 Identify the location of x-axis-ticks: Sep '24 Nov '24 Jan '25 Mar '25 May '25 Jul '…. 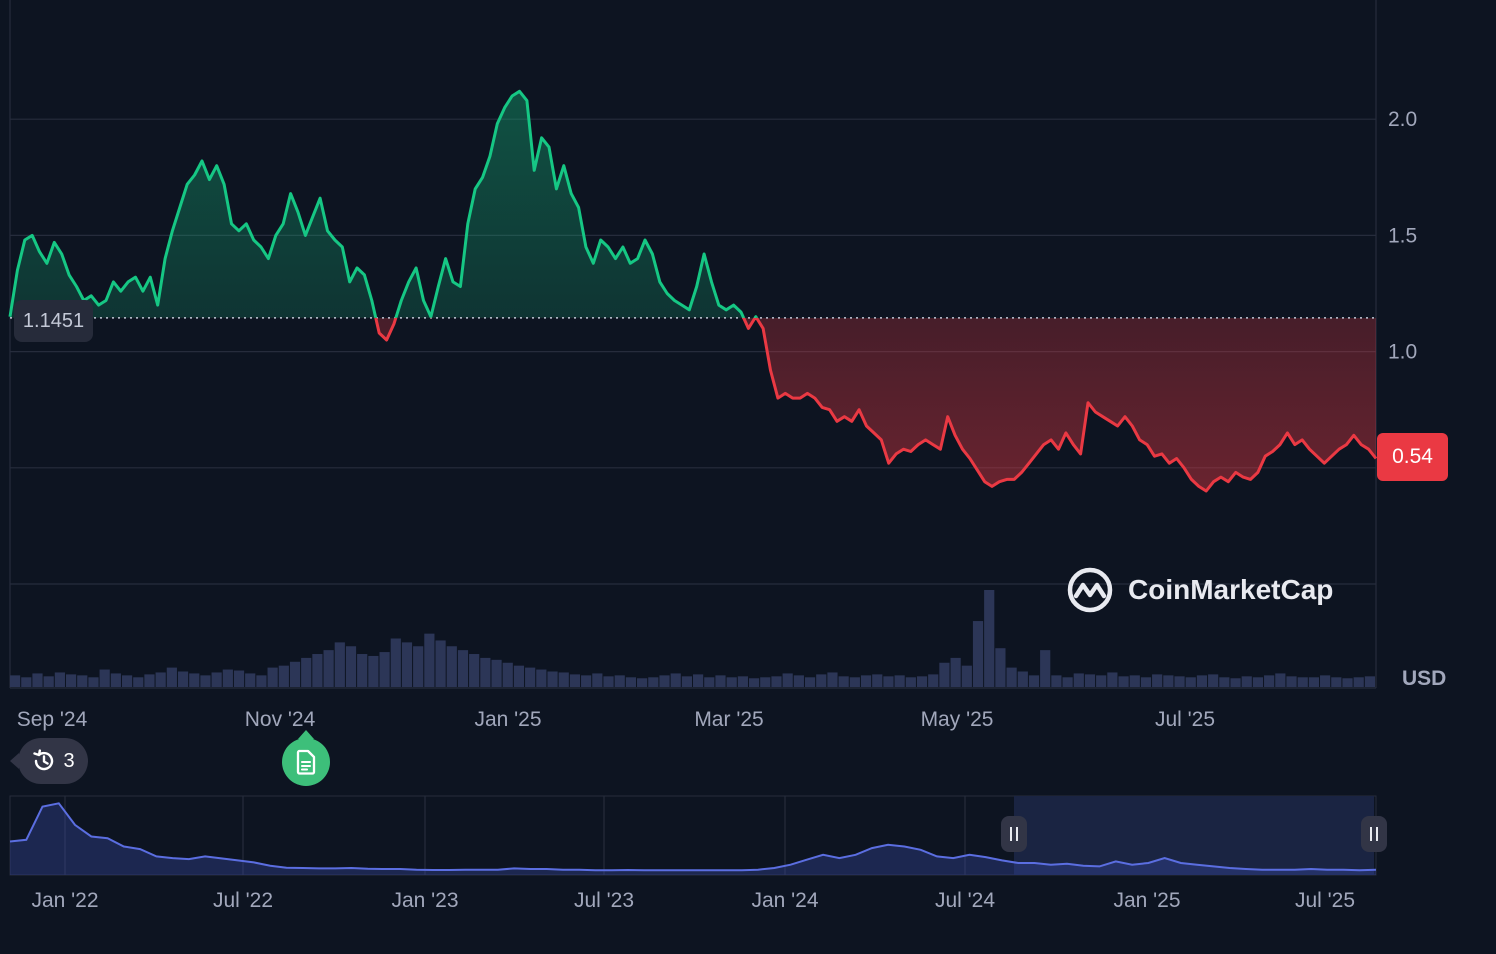
(616, 719).